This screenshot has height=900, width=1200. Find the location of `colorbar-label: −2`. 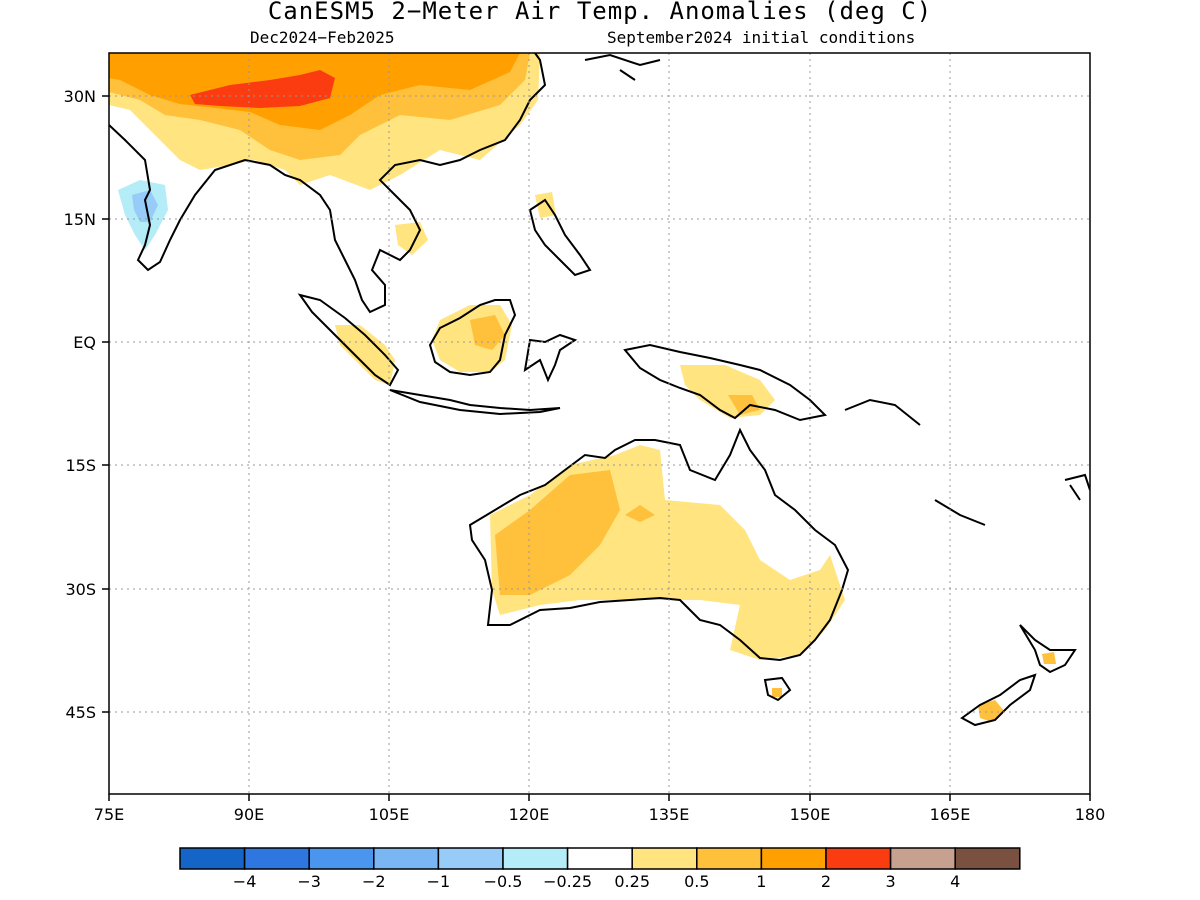

colorbar-label: −2 is located at coordinates (374, 881).